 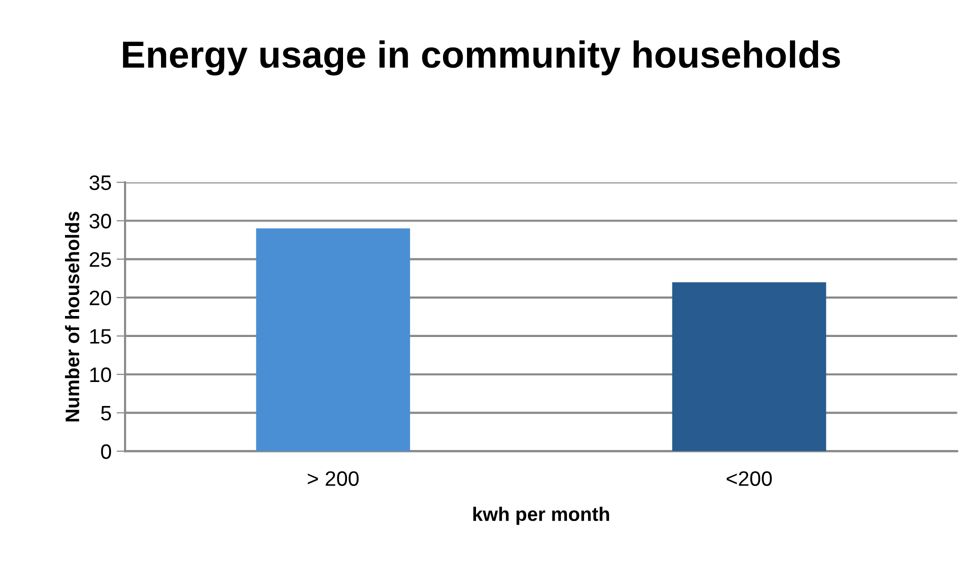 I want to click on y-tick-label: 35, so click(x=100, y=182).